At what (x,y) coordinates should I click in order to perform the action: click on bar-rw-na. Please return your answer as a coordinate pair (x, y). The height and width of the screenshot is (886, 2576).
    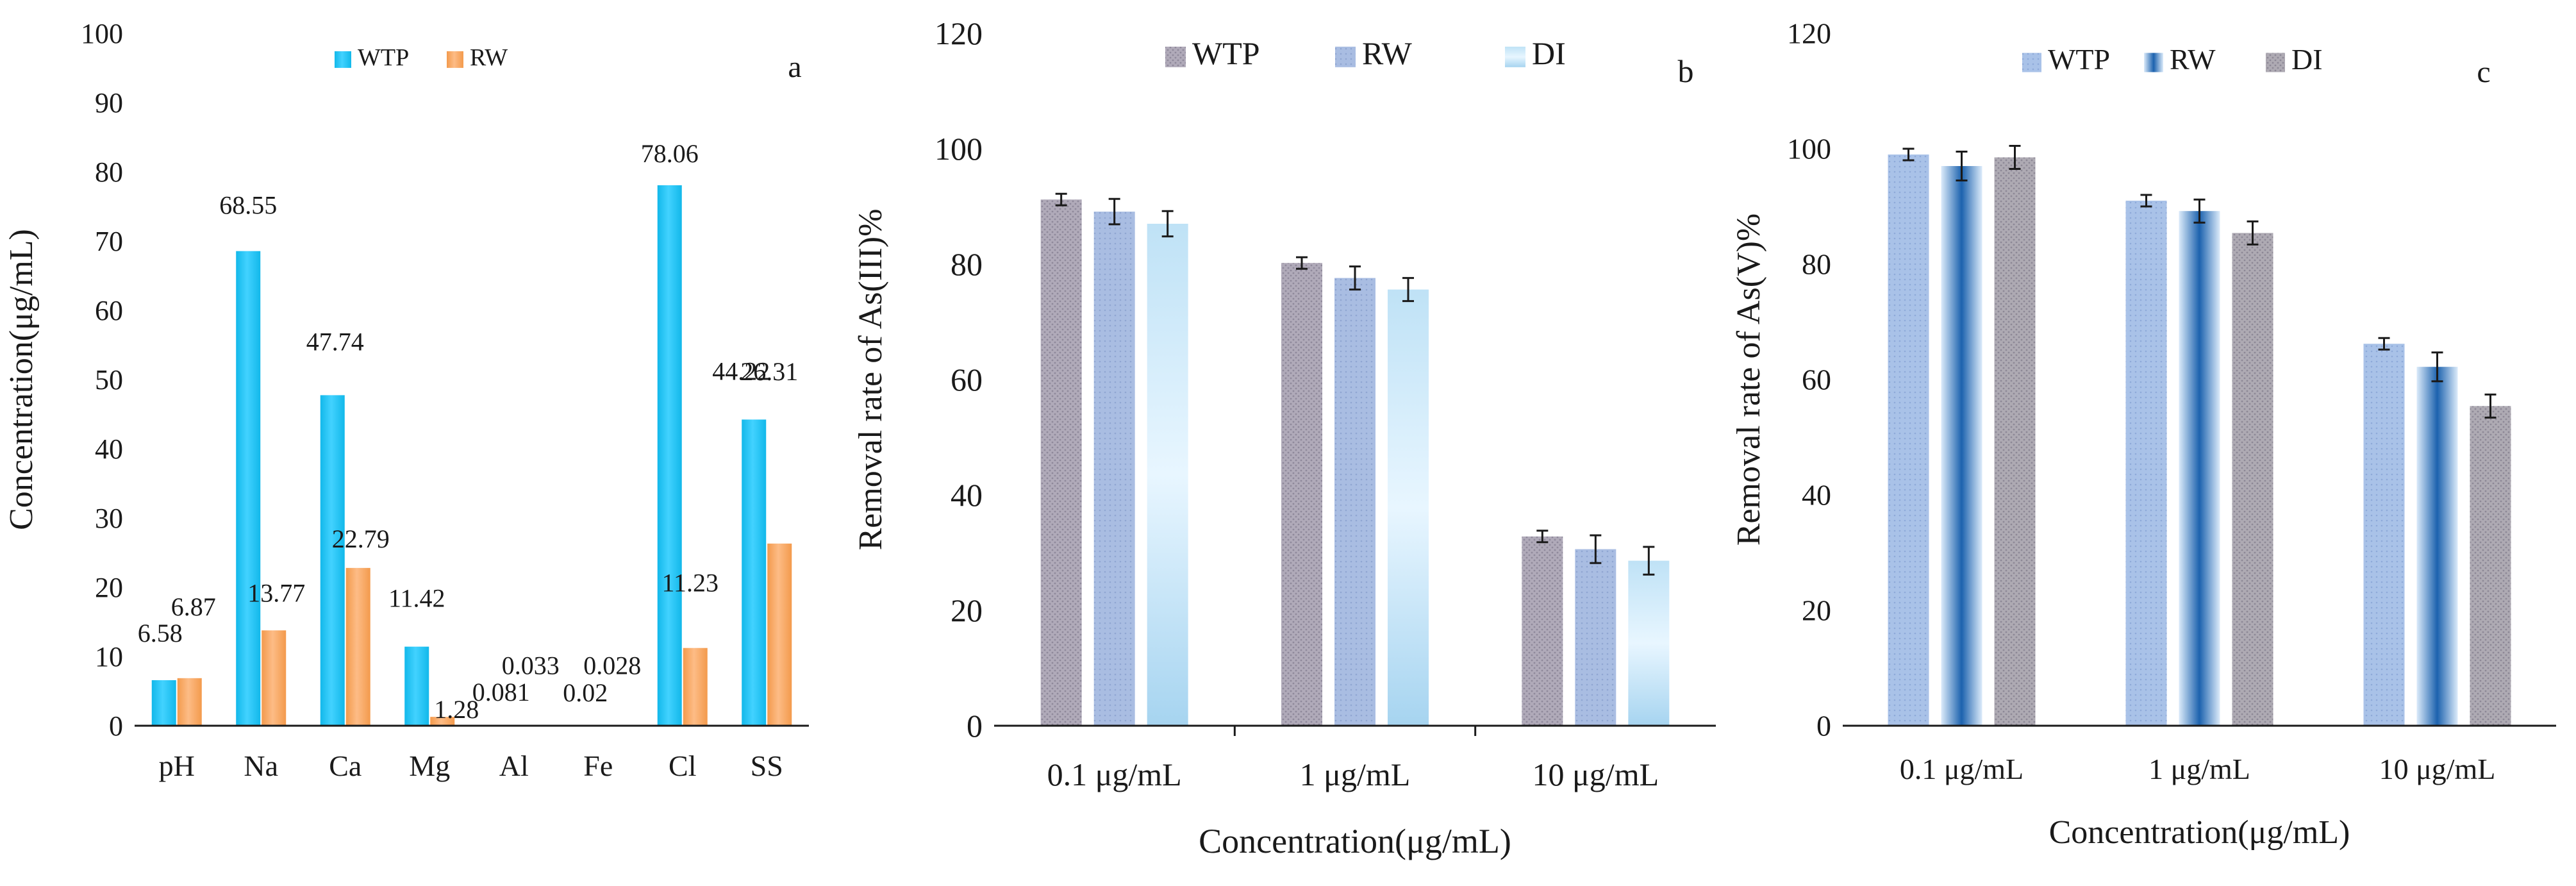
    Looking at the image, I should click on (274, 678).